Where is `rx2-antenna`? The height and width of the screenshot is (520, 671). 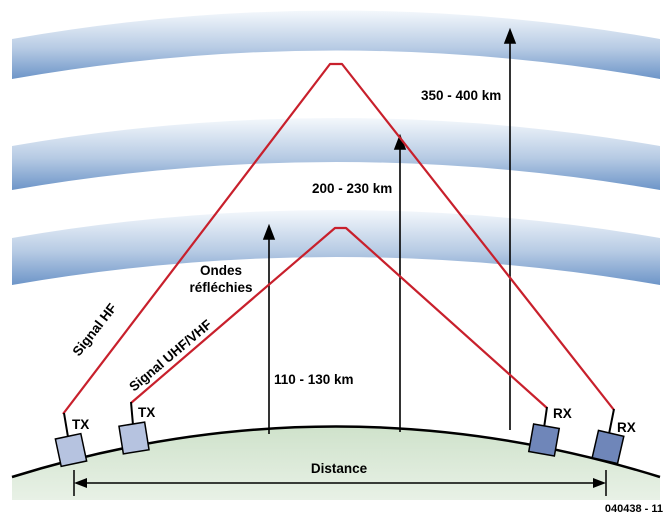
rx2-antenna is located at coordinates (611, 421).